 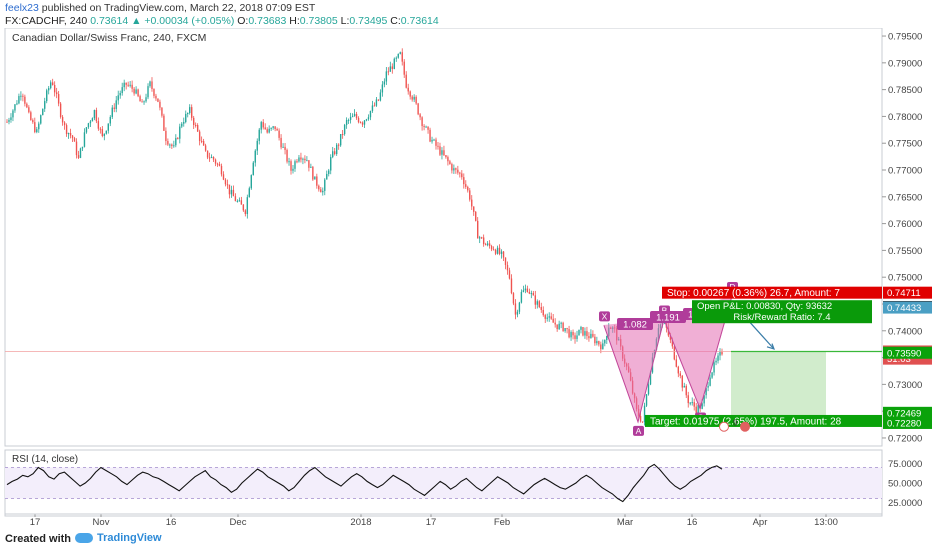 What do you see at coordinates (905, 331) in the screenshot?
I see `price-tick-label: 0.74000` at bounding box center [905, 331].